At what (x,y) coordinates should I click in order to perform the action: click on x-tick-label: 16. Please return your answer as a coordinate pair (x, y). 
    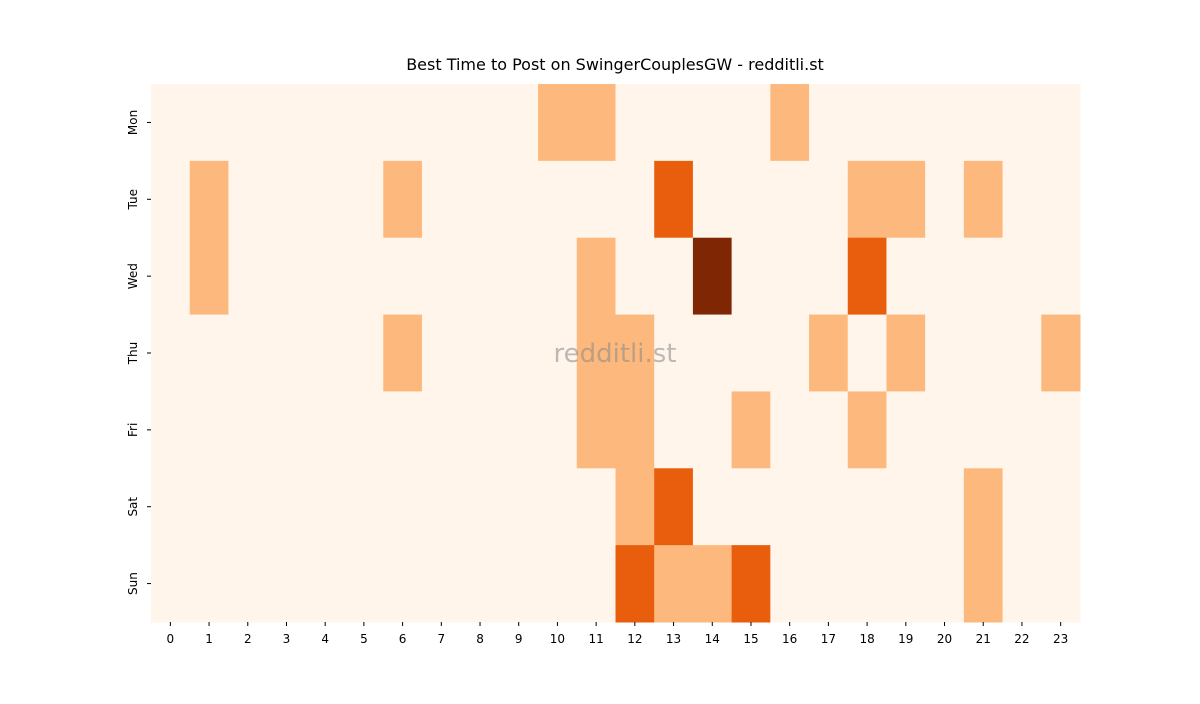
    Looking at the image, I should click on (789, 639).